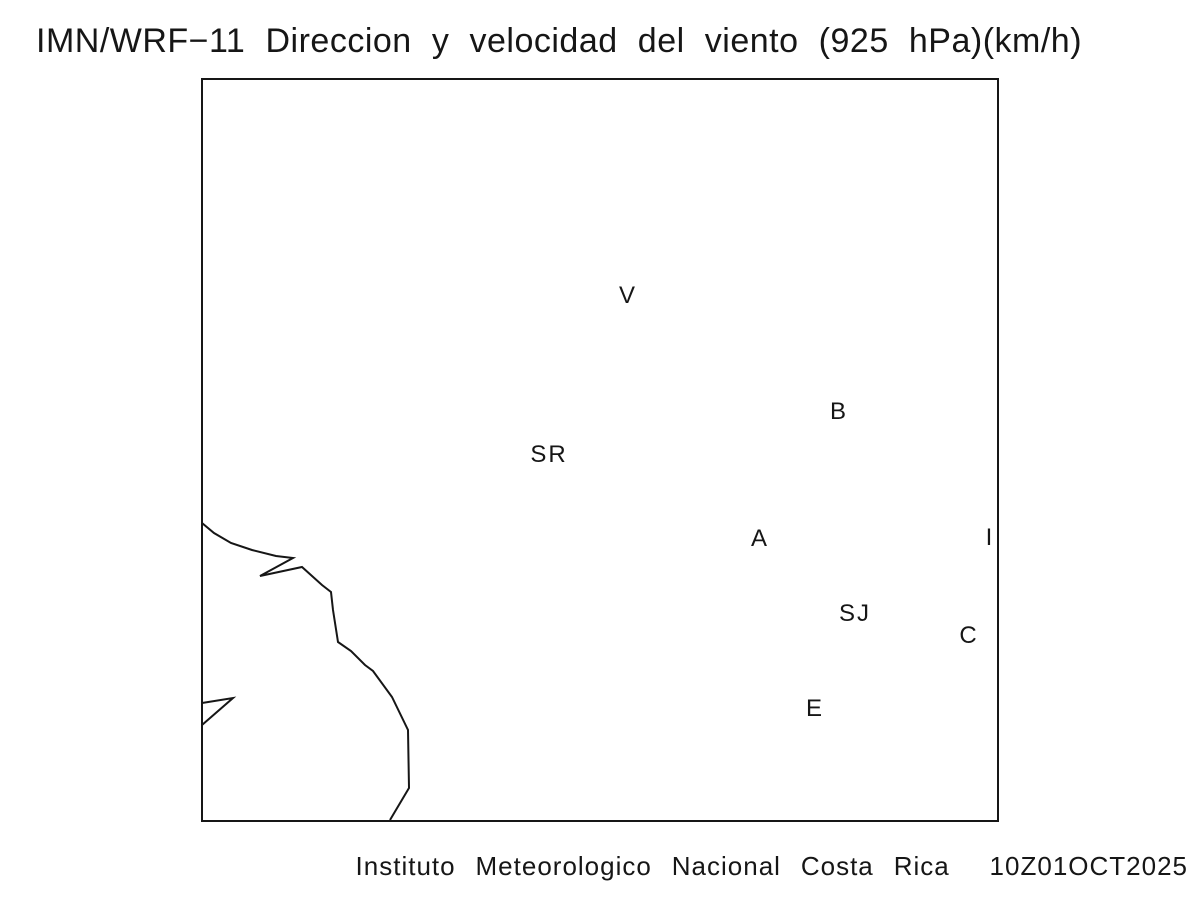 The image size is (1200, 900). Describe the element at coordinates (839, 411) in the screenshot. I see `station-label-b: B` at that location.